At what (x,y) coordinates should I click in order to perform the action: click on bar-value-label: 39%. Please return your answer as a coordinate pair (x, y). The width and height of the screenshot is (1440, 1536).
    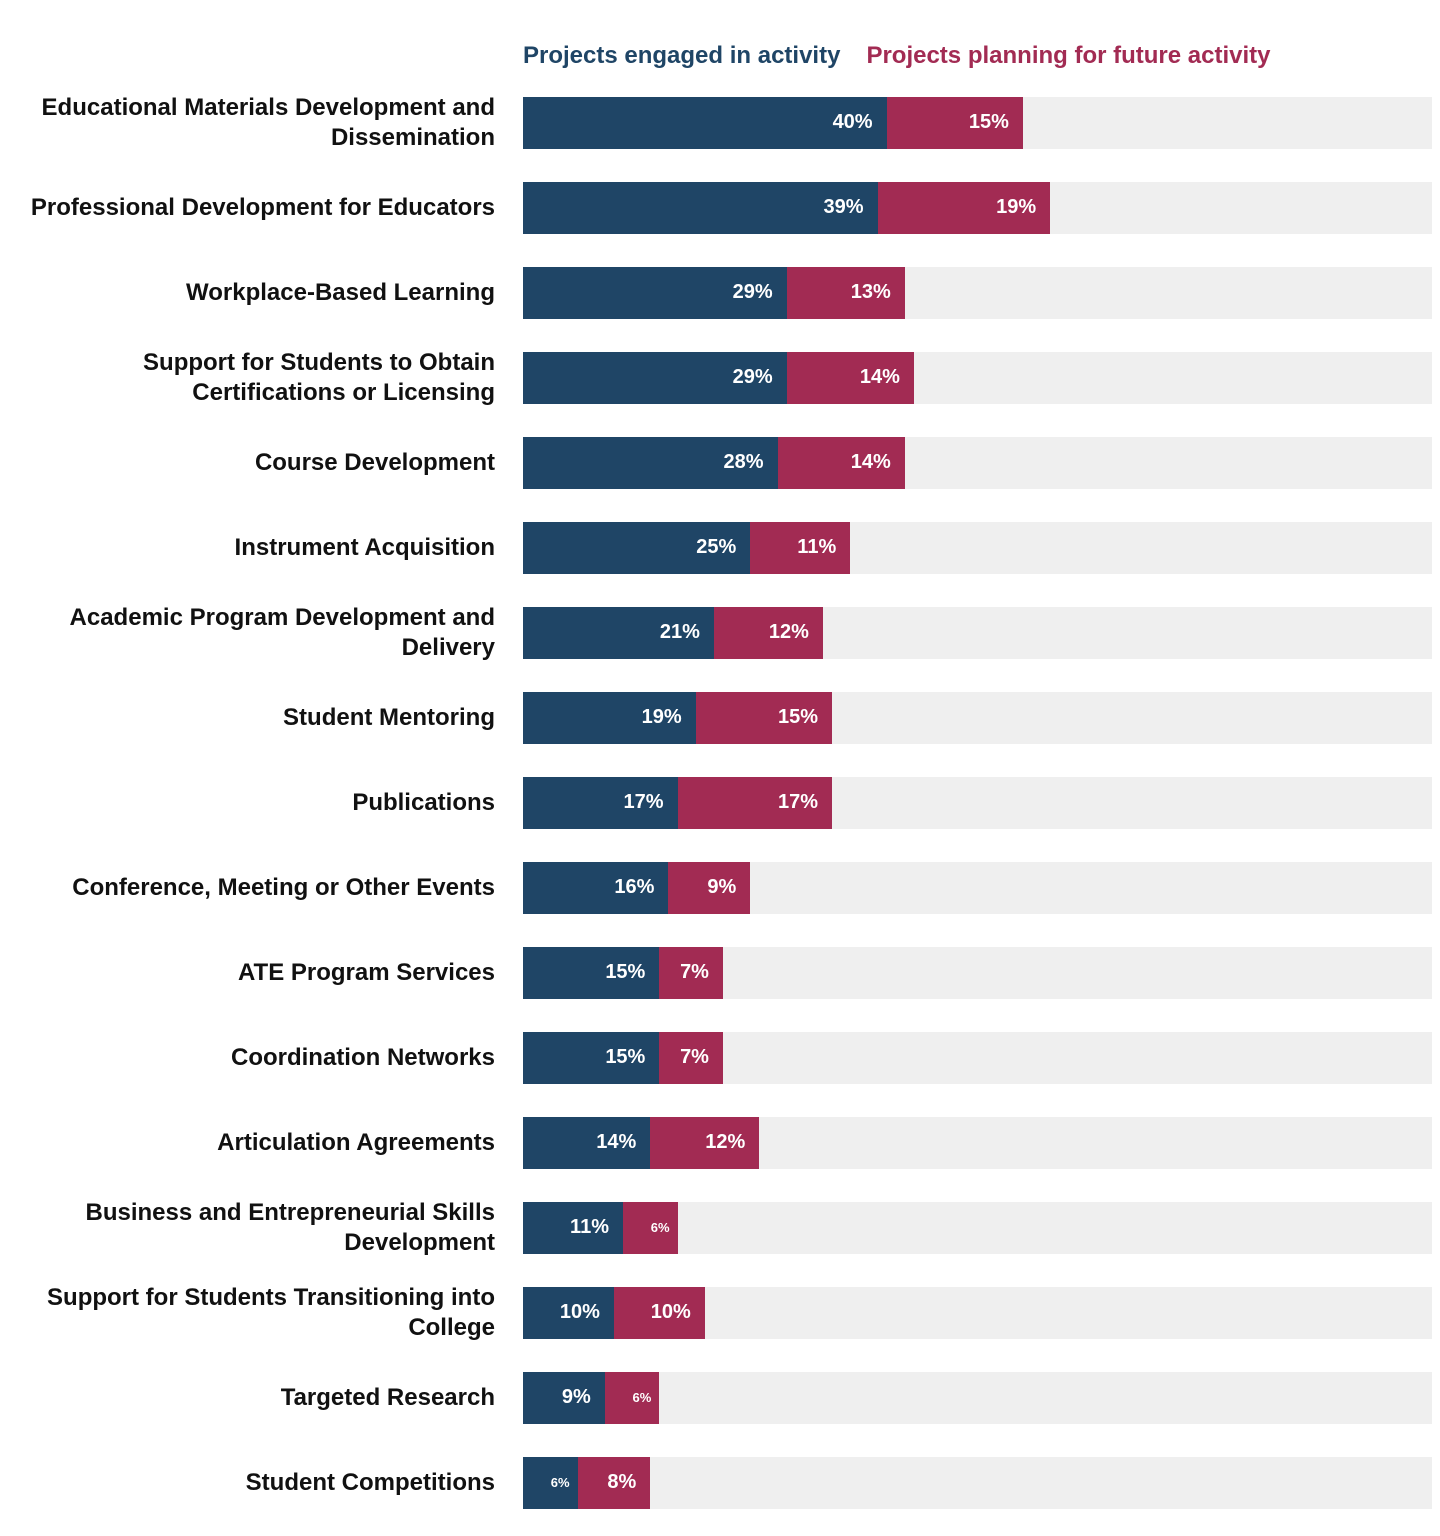
    Looking at the image, I should click on (843, 207).